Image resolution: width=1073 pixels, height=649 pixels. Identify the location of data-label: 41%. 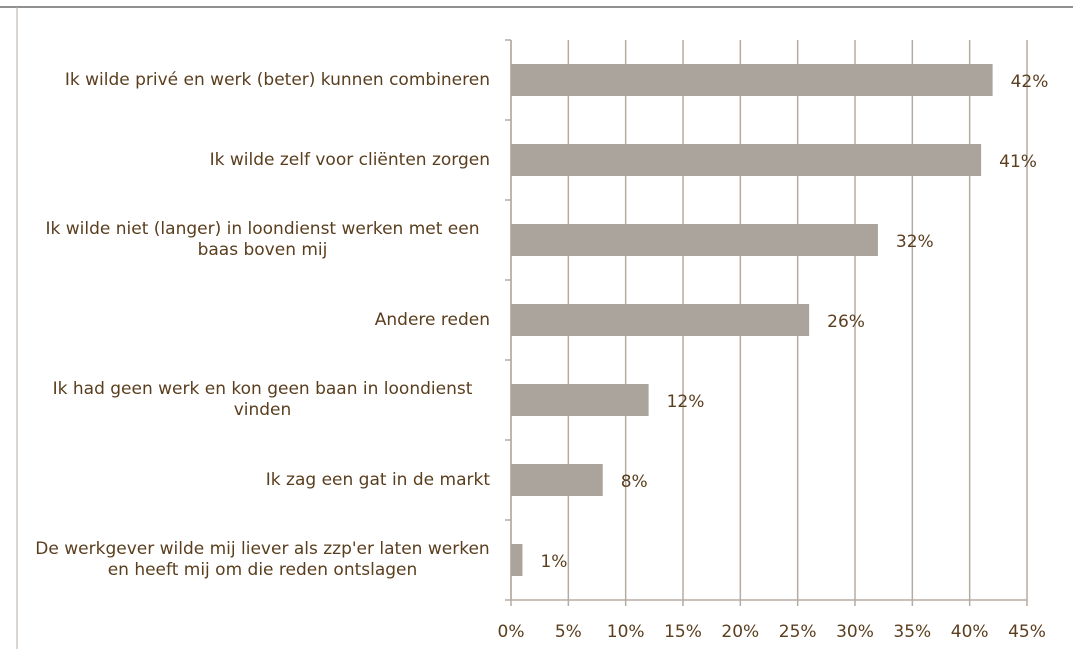
(1018, 162).